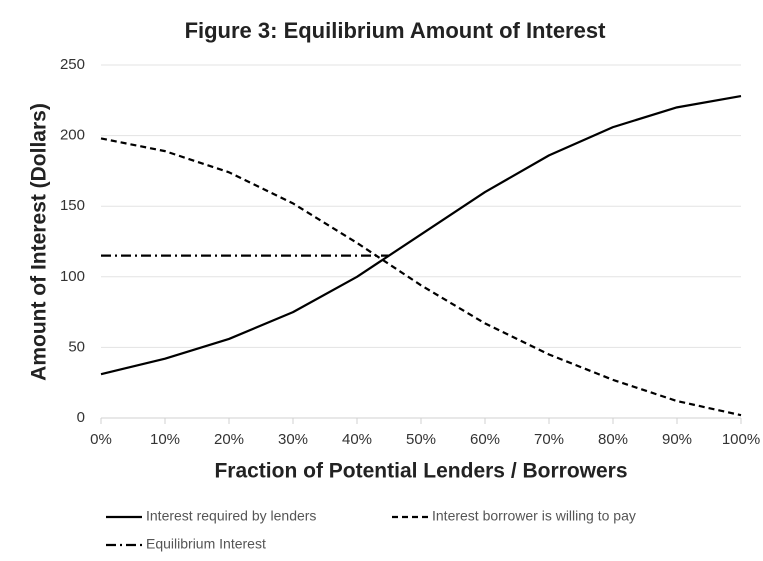  What do you see at coordinates (72, 205) in the screenshot?
I see `y-tick-label: 150` at bounding box center [72, 205].